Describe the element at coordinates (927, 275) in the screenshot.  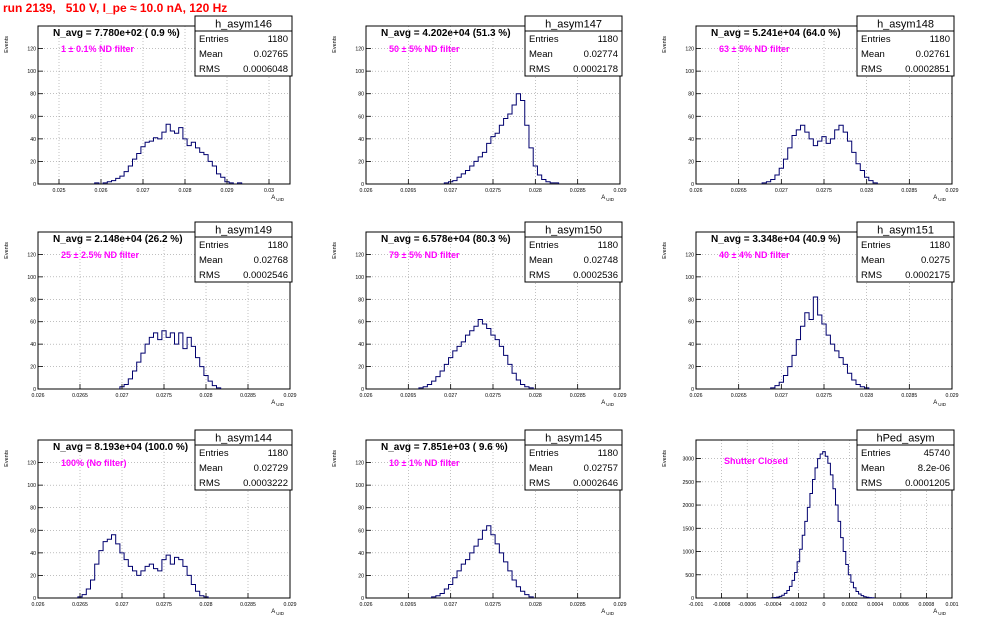
I see `stat-value: 0.0002175` at that location.